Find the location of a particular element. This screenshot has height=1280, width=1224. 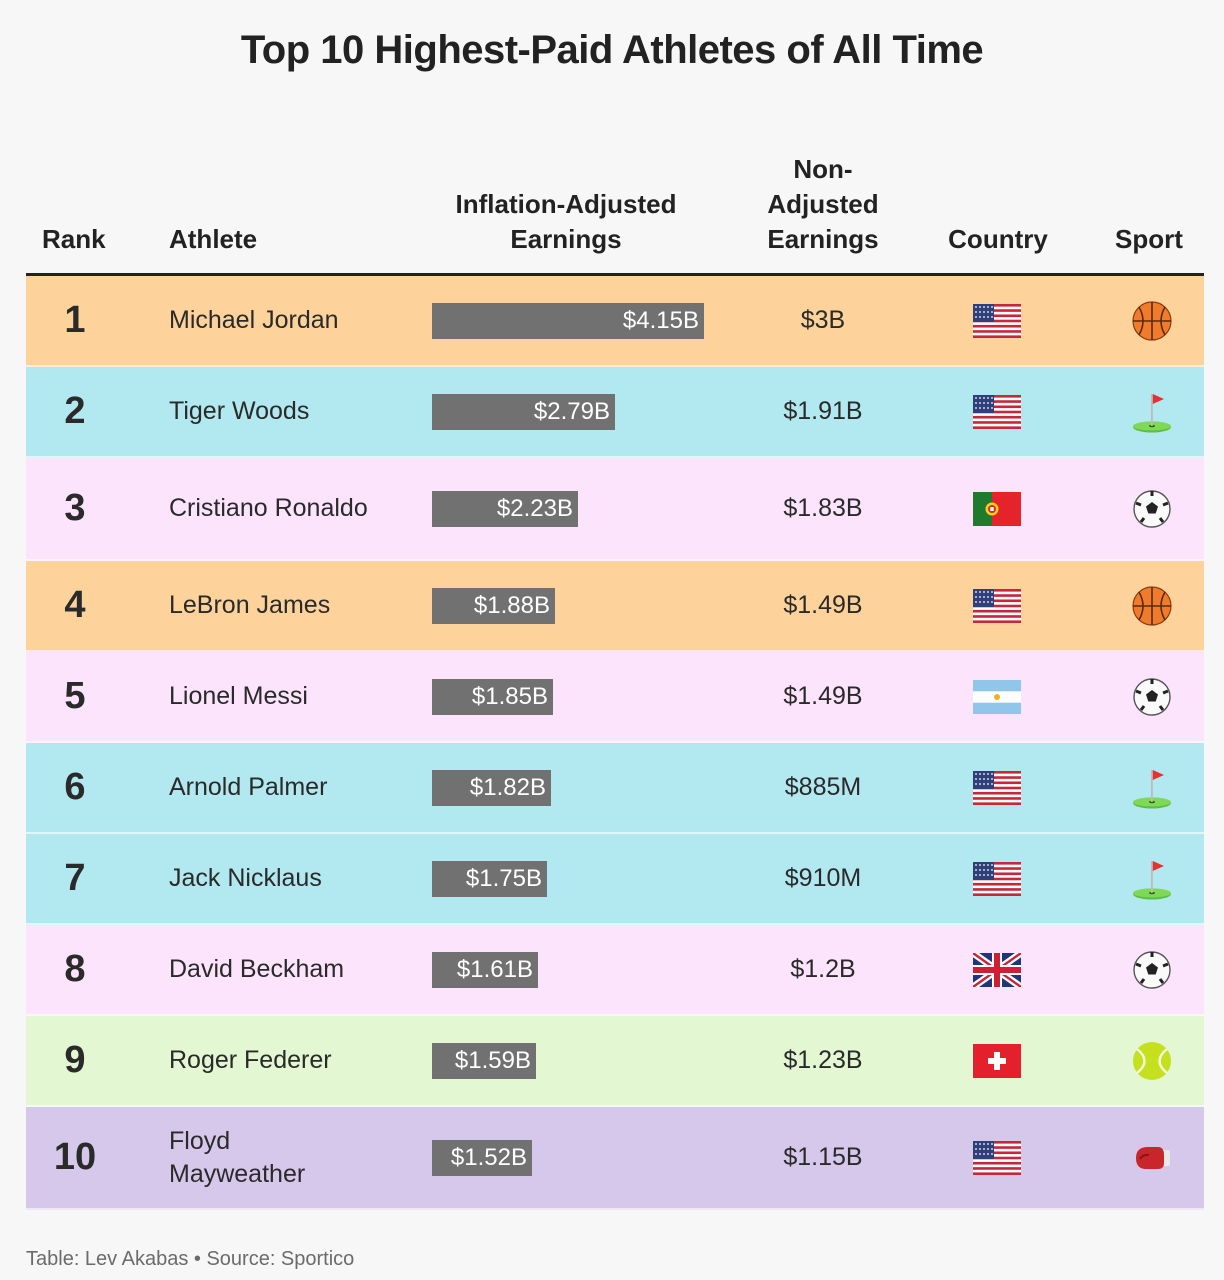

header-sport: Sport is located at coordinates (1149, 239).